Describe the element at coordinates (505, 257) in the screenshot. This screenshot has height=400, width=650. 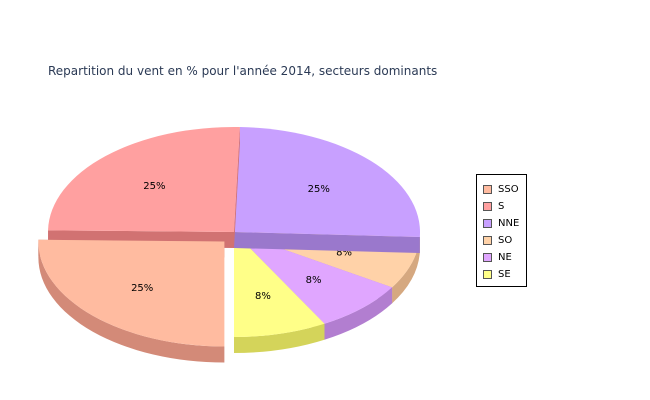
I see `legend-label: NE` at that location.